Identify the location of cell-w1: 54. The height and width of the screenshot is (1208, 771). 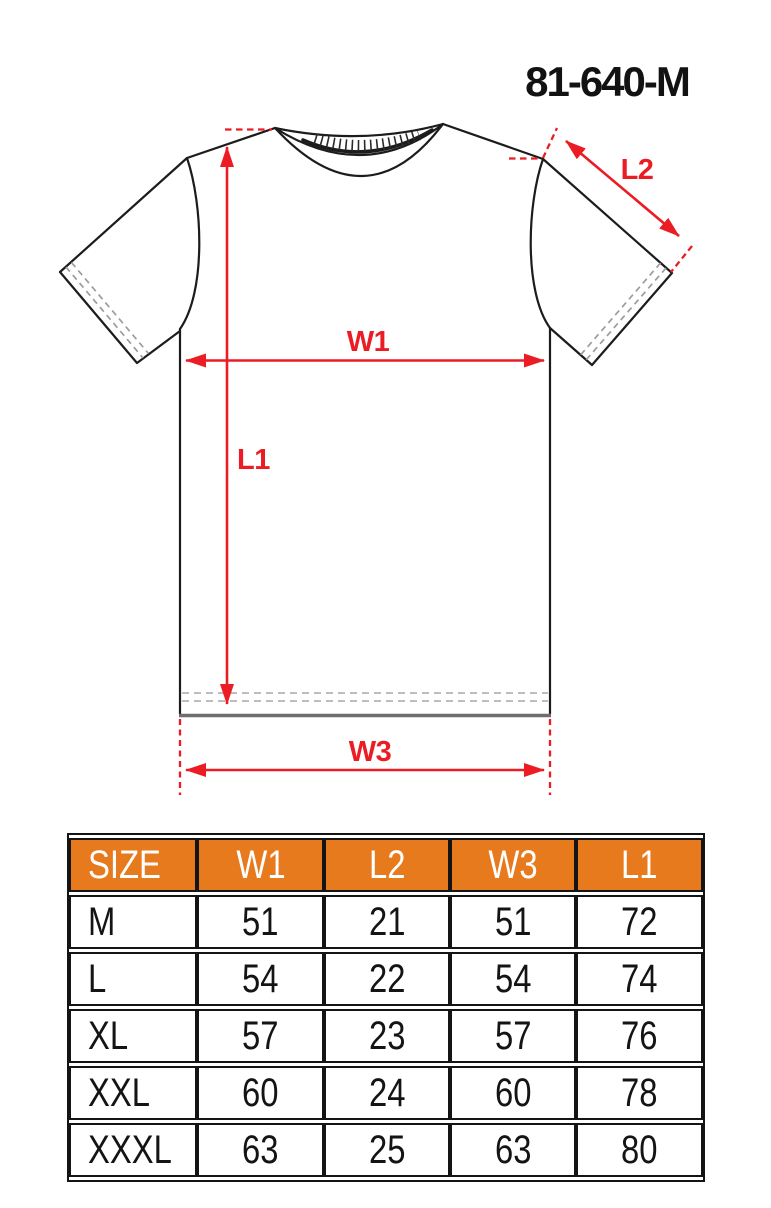
(260, 979).